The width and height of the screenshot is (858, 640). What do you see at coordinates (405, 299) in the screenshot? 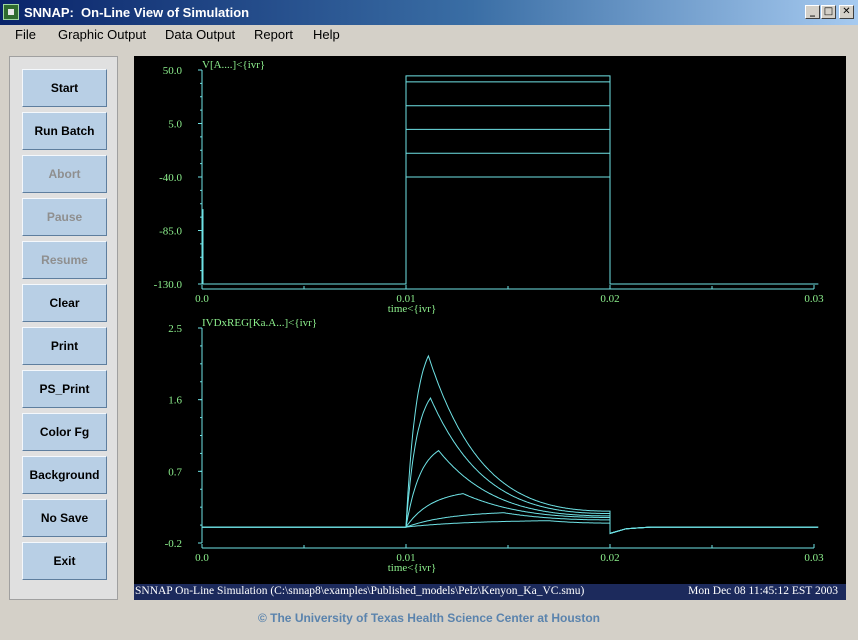
I see `chart-0-x-tick-label: 0.01` at bounding box center [405, 299].